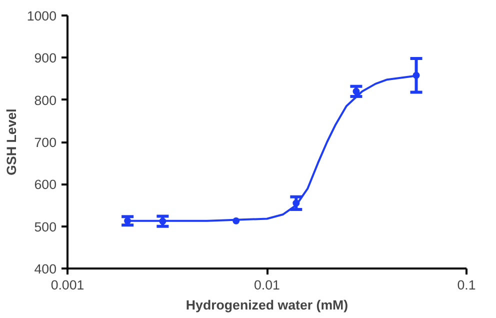 The height and width of the screenshot is (318, 496). Describe the element at coordinates (45, 226) in the screenshot. I see `y-tick-label: 500` at that location.